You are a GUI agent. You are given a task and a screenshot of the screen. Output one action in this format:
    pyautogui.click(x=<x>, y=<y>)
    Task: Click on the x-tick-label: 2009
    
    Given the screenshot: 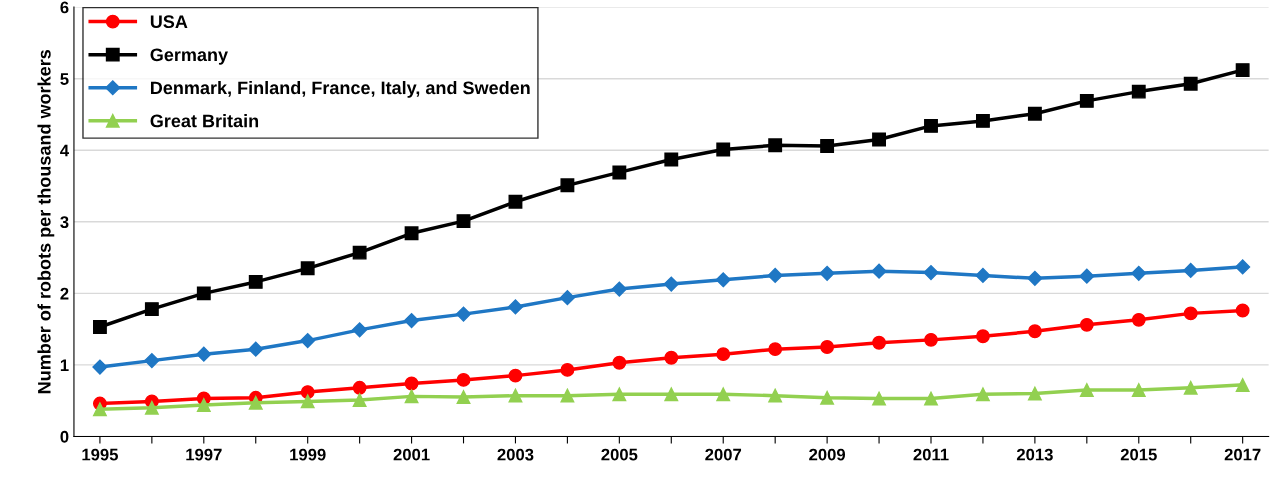 What is the action you would take?
    pyautogui.click(x=827, y=454)
    